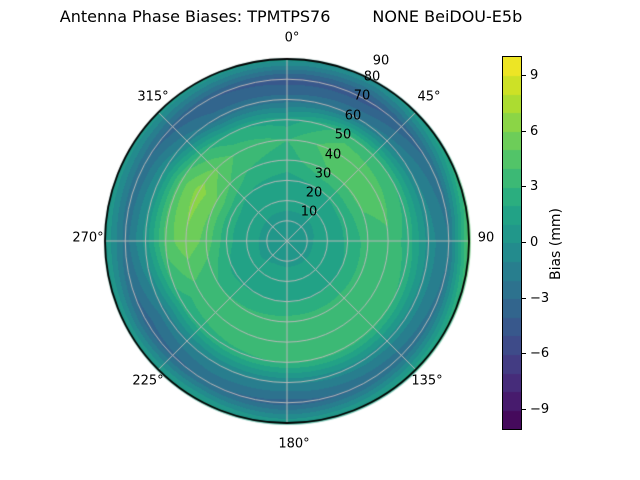 Image resolution: width=640 pixels, height=480 pixels. What do you see at coordinates (534, 186) in the screenshot?
I see `colorbar-tick-3: 3` at bounding box center [534, 186].